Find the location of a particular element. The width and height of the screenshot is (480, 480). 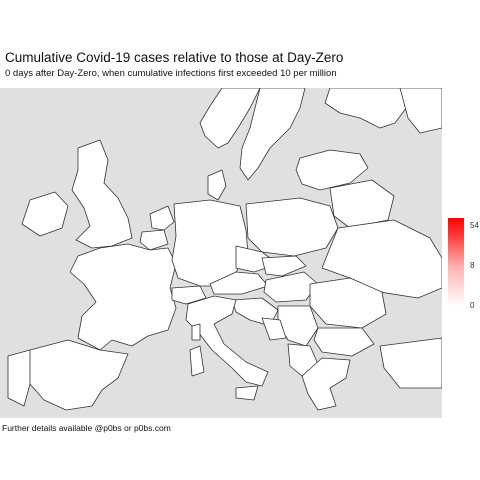

region-greece is located at coordinates (326, 384).